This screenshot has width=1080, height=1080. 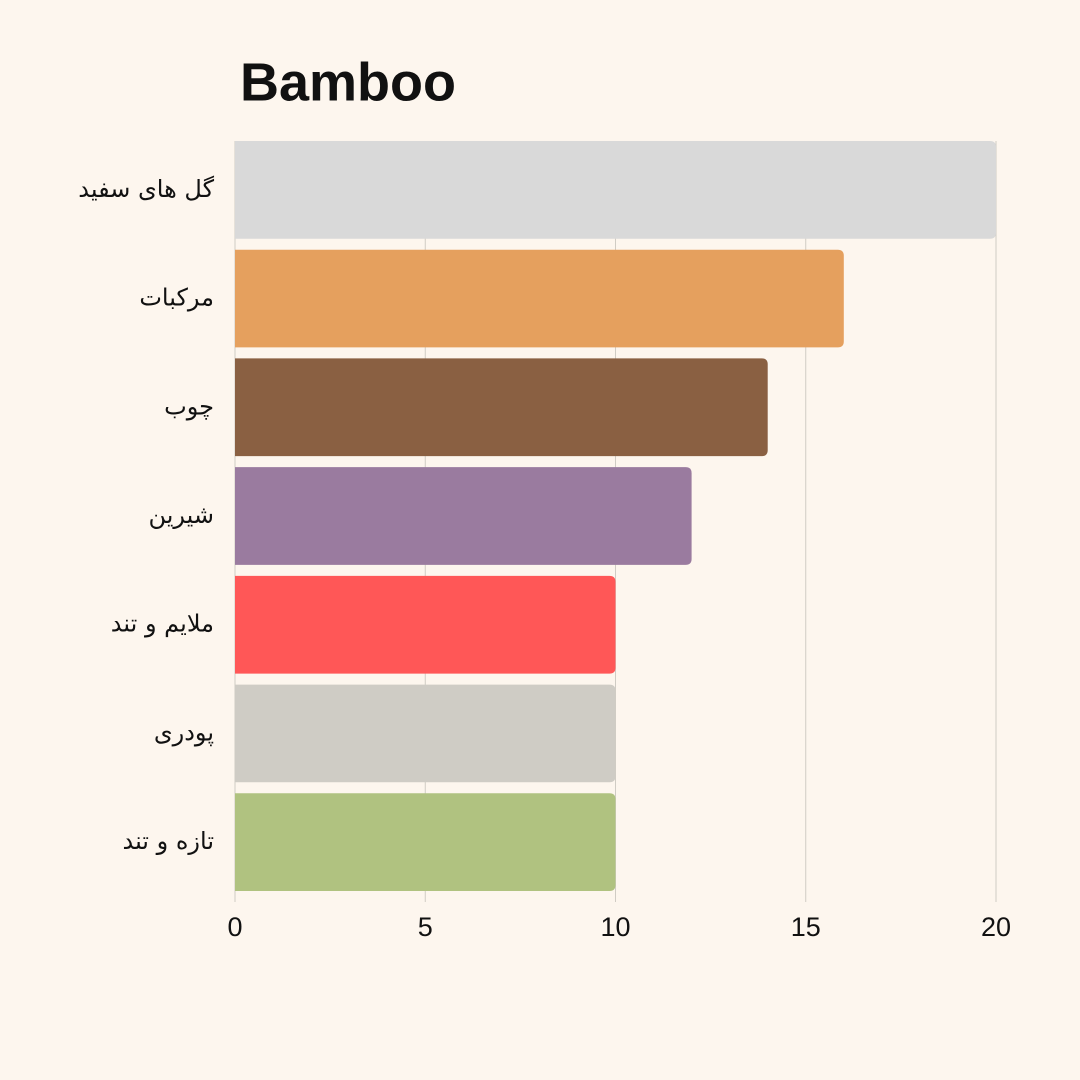 I want to click on y-tick-label: مرکبات, so click(x=176, y=298).